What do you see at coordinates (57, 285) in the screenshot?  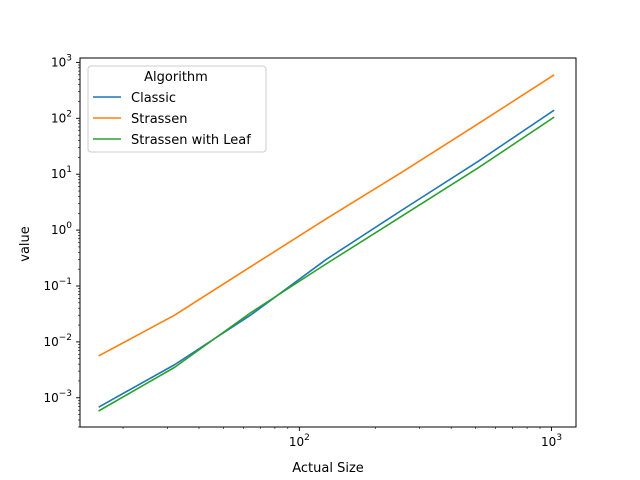 I see `y-tick-label: 10⁻¹` at bounding box center [57, 285].